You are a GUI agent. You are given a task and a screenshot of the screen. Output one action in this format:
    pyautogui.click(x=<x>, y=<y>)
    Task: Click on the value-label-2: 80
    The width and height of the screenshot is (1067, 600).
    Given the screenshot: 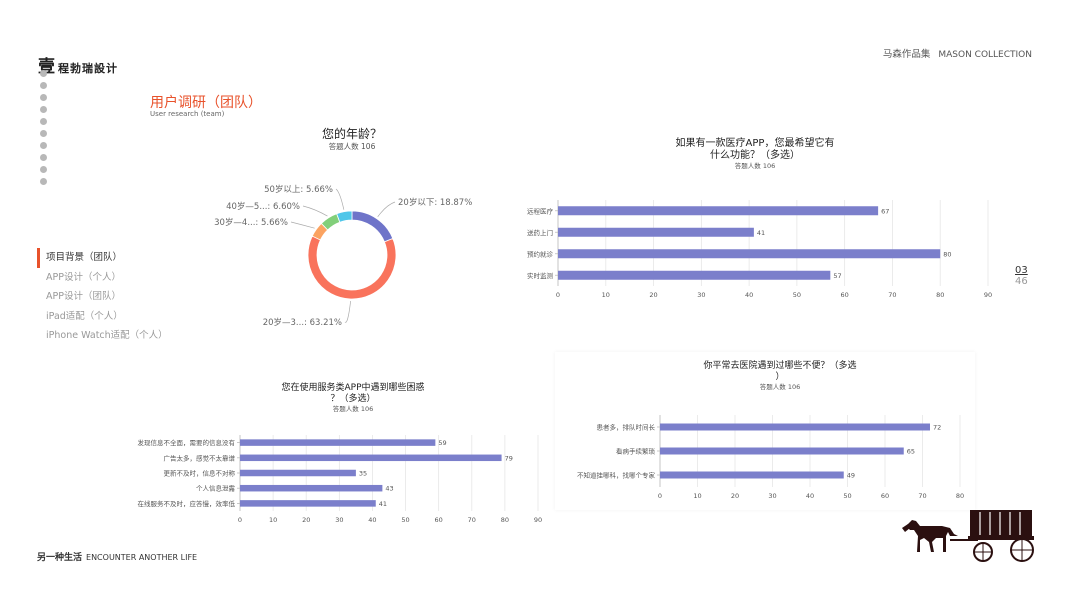 What is the action you would take?
    pyautogui.click(x=947, y=254)
    